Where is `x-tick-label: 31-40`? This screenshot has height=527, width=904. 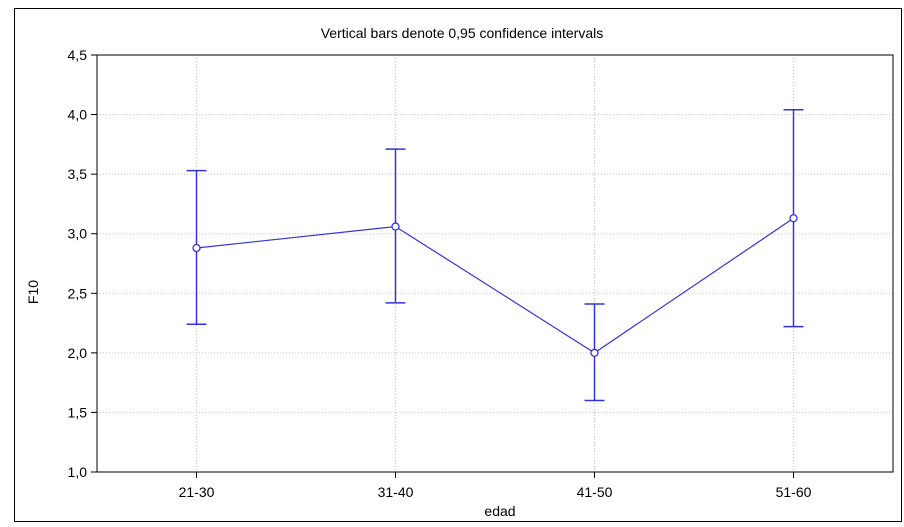
x-tick-label: 31-40 is located at coordinates (396, 492).